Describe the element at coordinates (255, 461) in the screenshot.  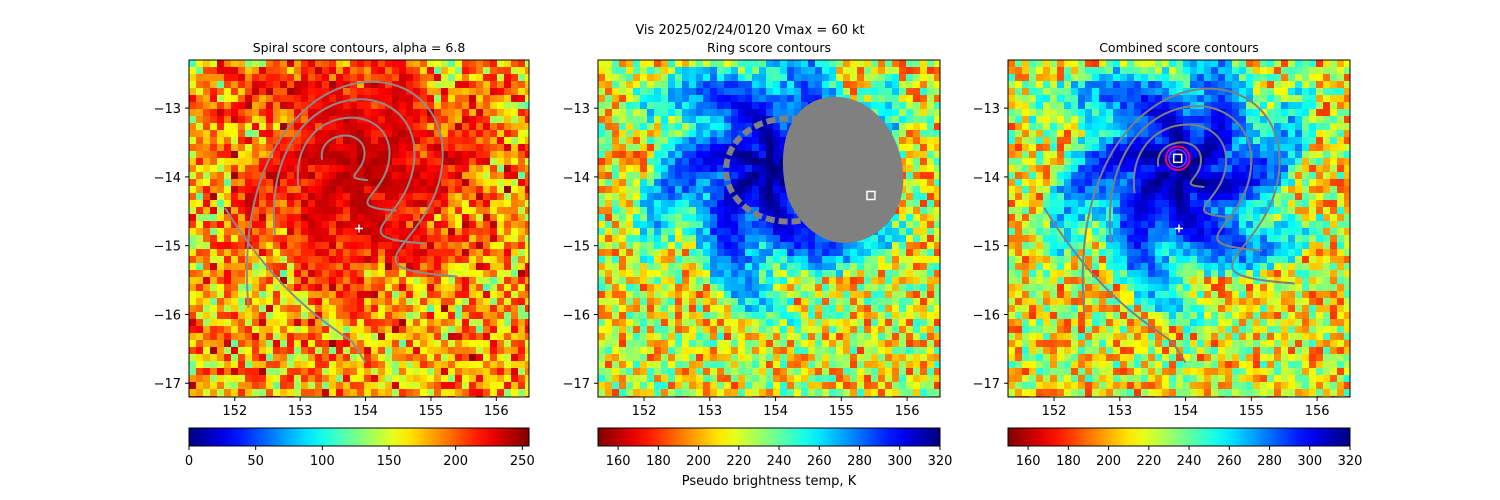
I see `colorbar-tick-label: 50` at that location.